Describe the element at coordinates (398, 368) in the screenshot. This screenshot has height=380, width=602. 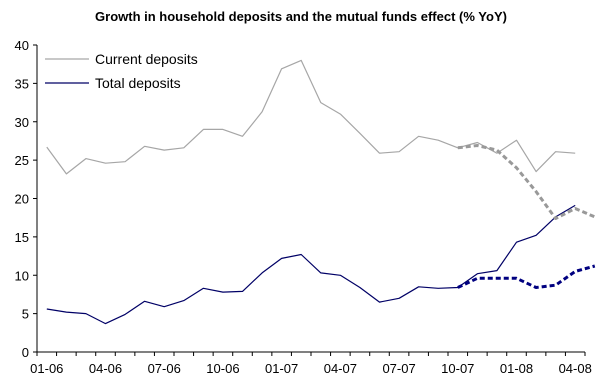
I see `x-tick-label: 07-07` at that location.